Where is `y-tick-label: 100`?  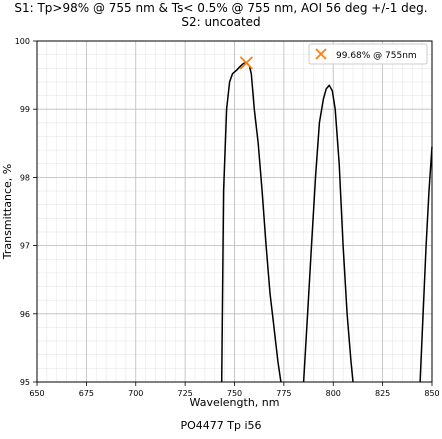
y-tick-label: 100 is located at coordinates (22, 41).